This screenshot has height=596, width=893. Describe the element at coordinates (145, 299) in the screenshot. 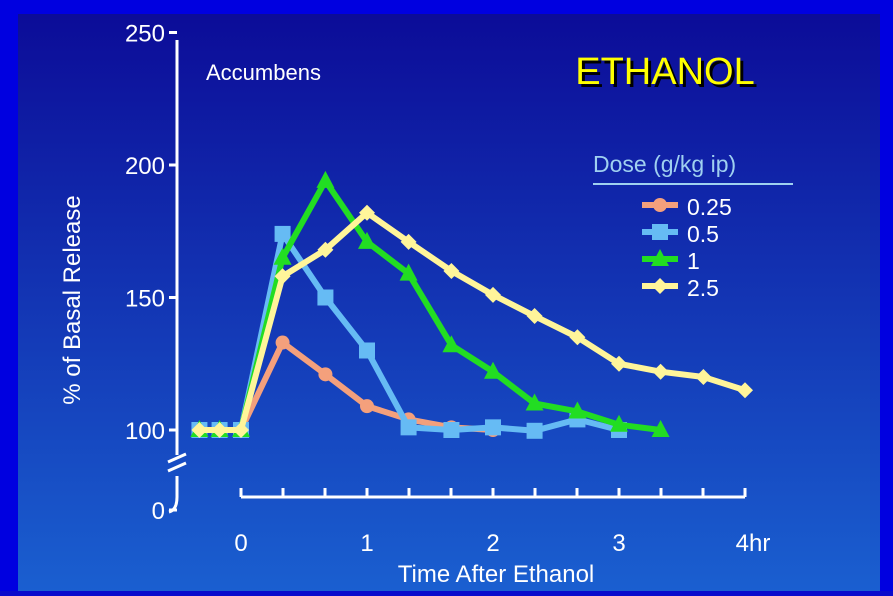

I see `y-tick-label: 150` at that location.